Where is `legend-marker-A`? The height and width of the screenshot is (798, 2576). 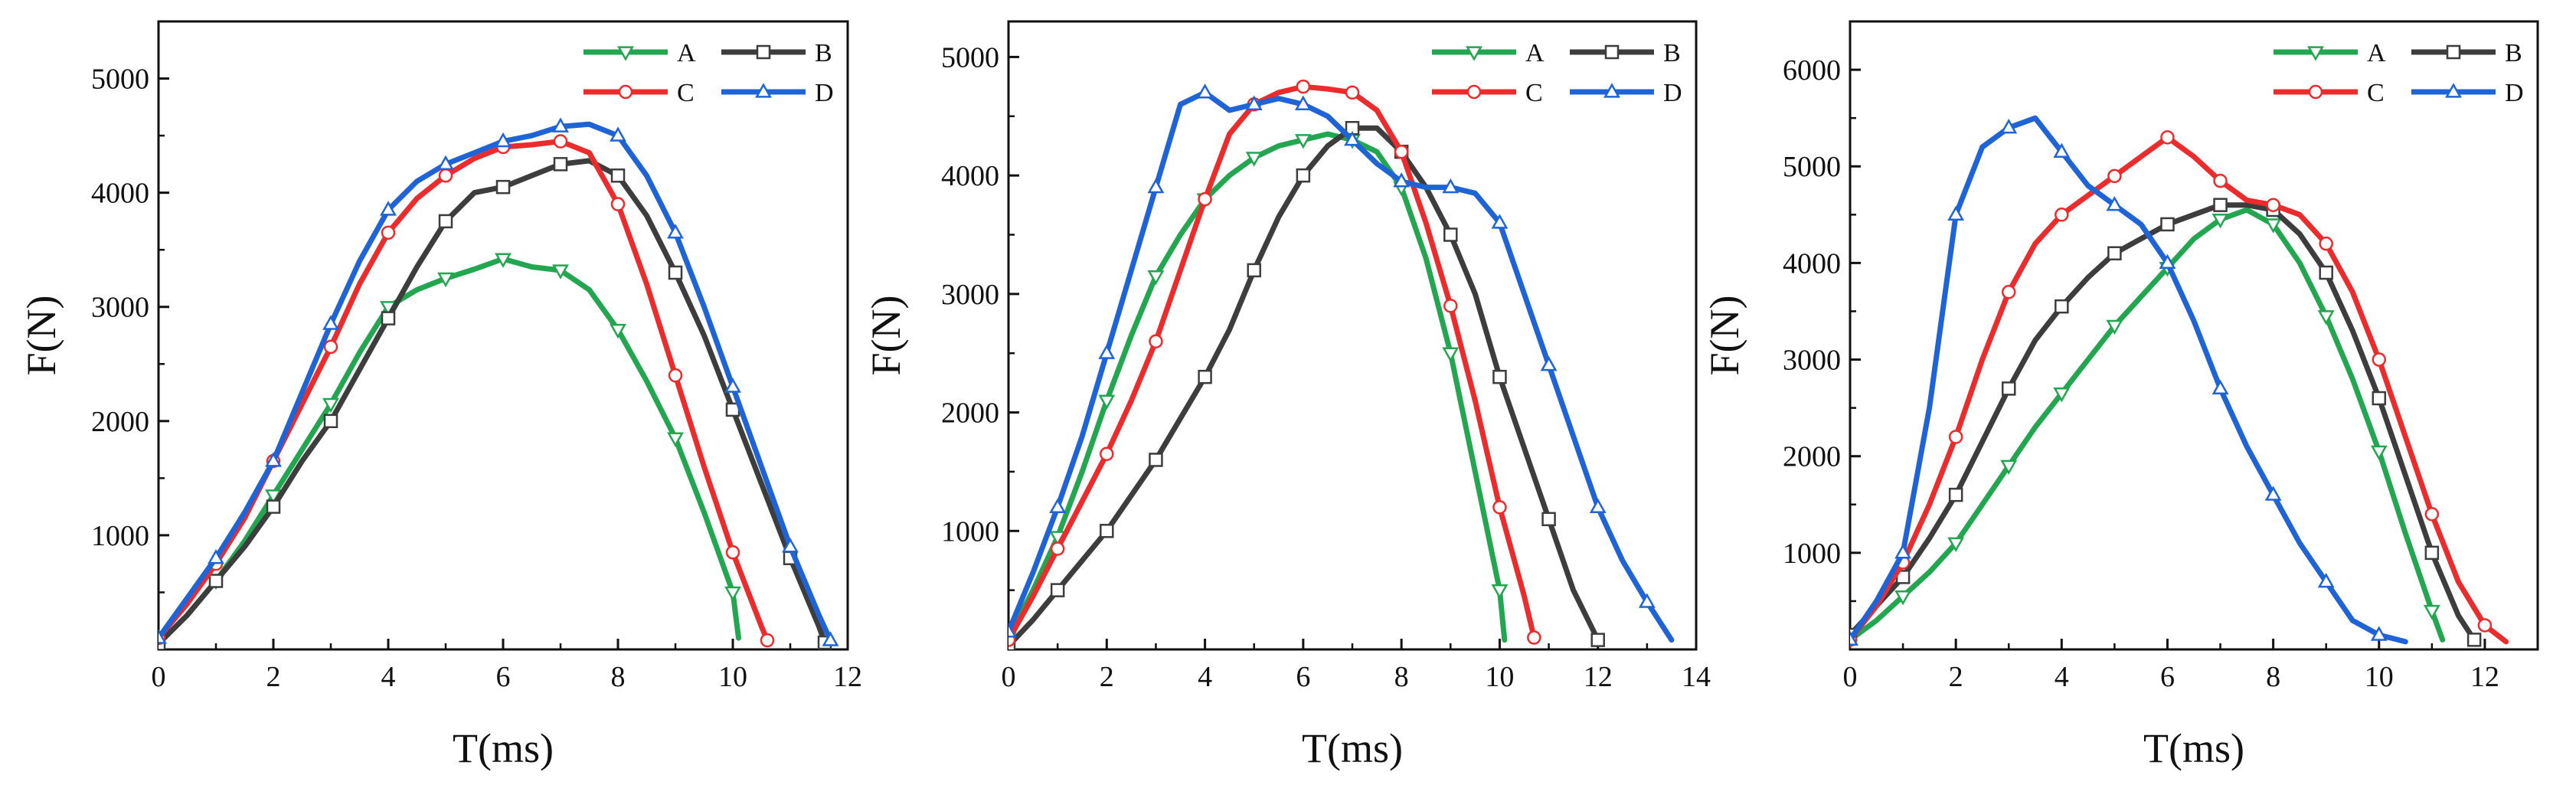
legend-marker-A is located at coordinates (625, 54).